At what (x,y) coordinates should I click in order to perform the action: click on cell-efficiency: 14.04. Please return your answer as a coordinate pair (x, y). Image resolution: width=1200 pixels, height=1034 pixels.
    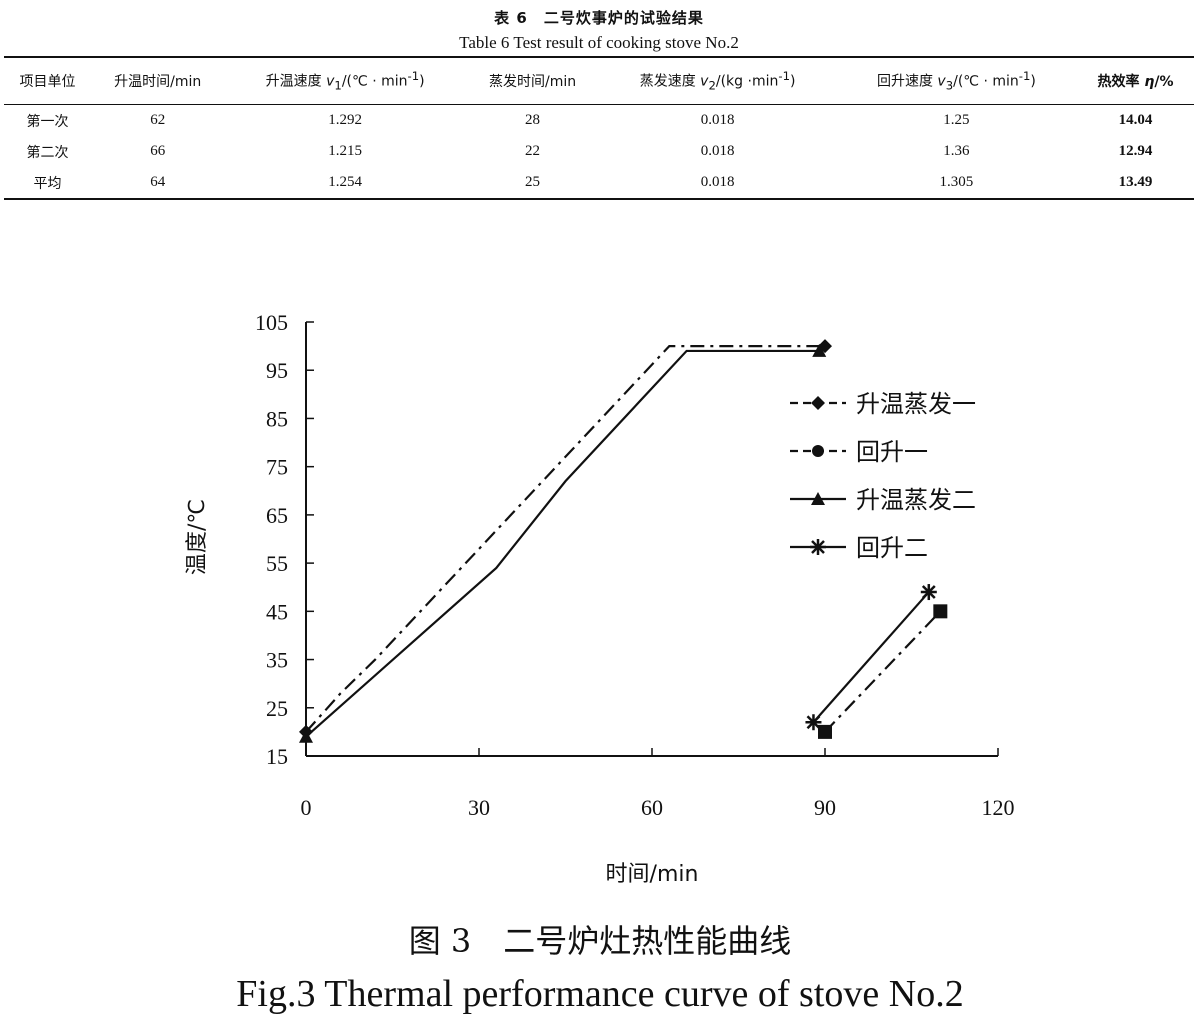
    Looking at the image, I should click on (1135, 120).